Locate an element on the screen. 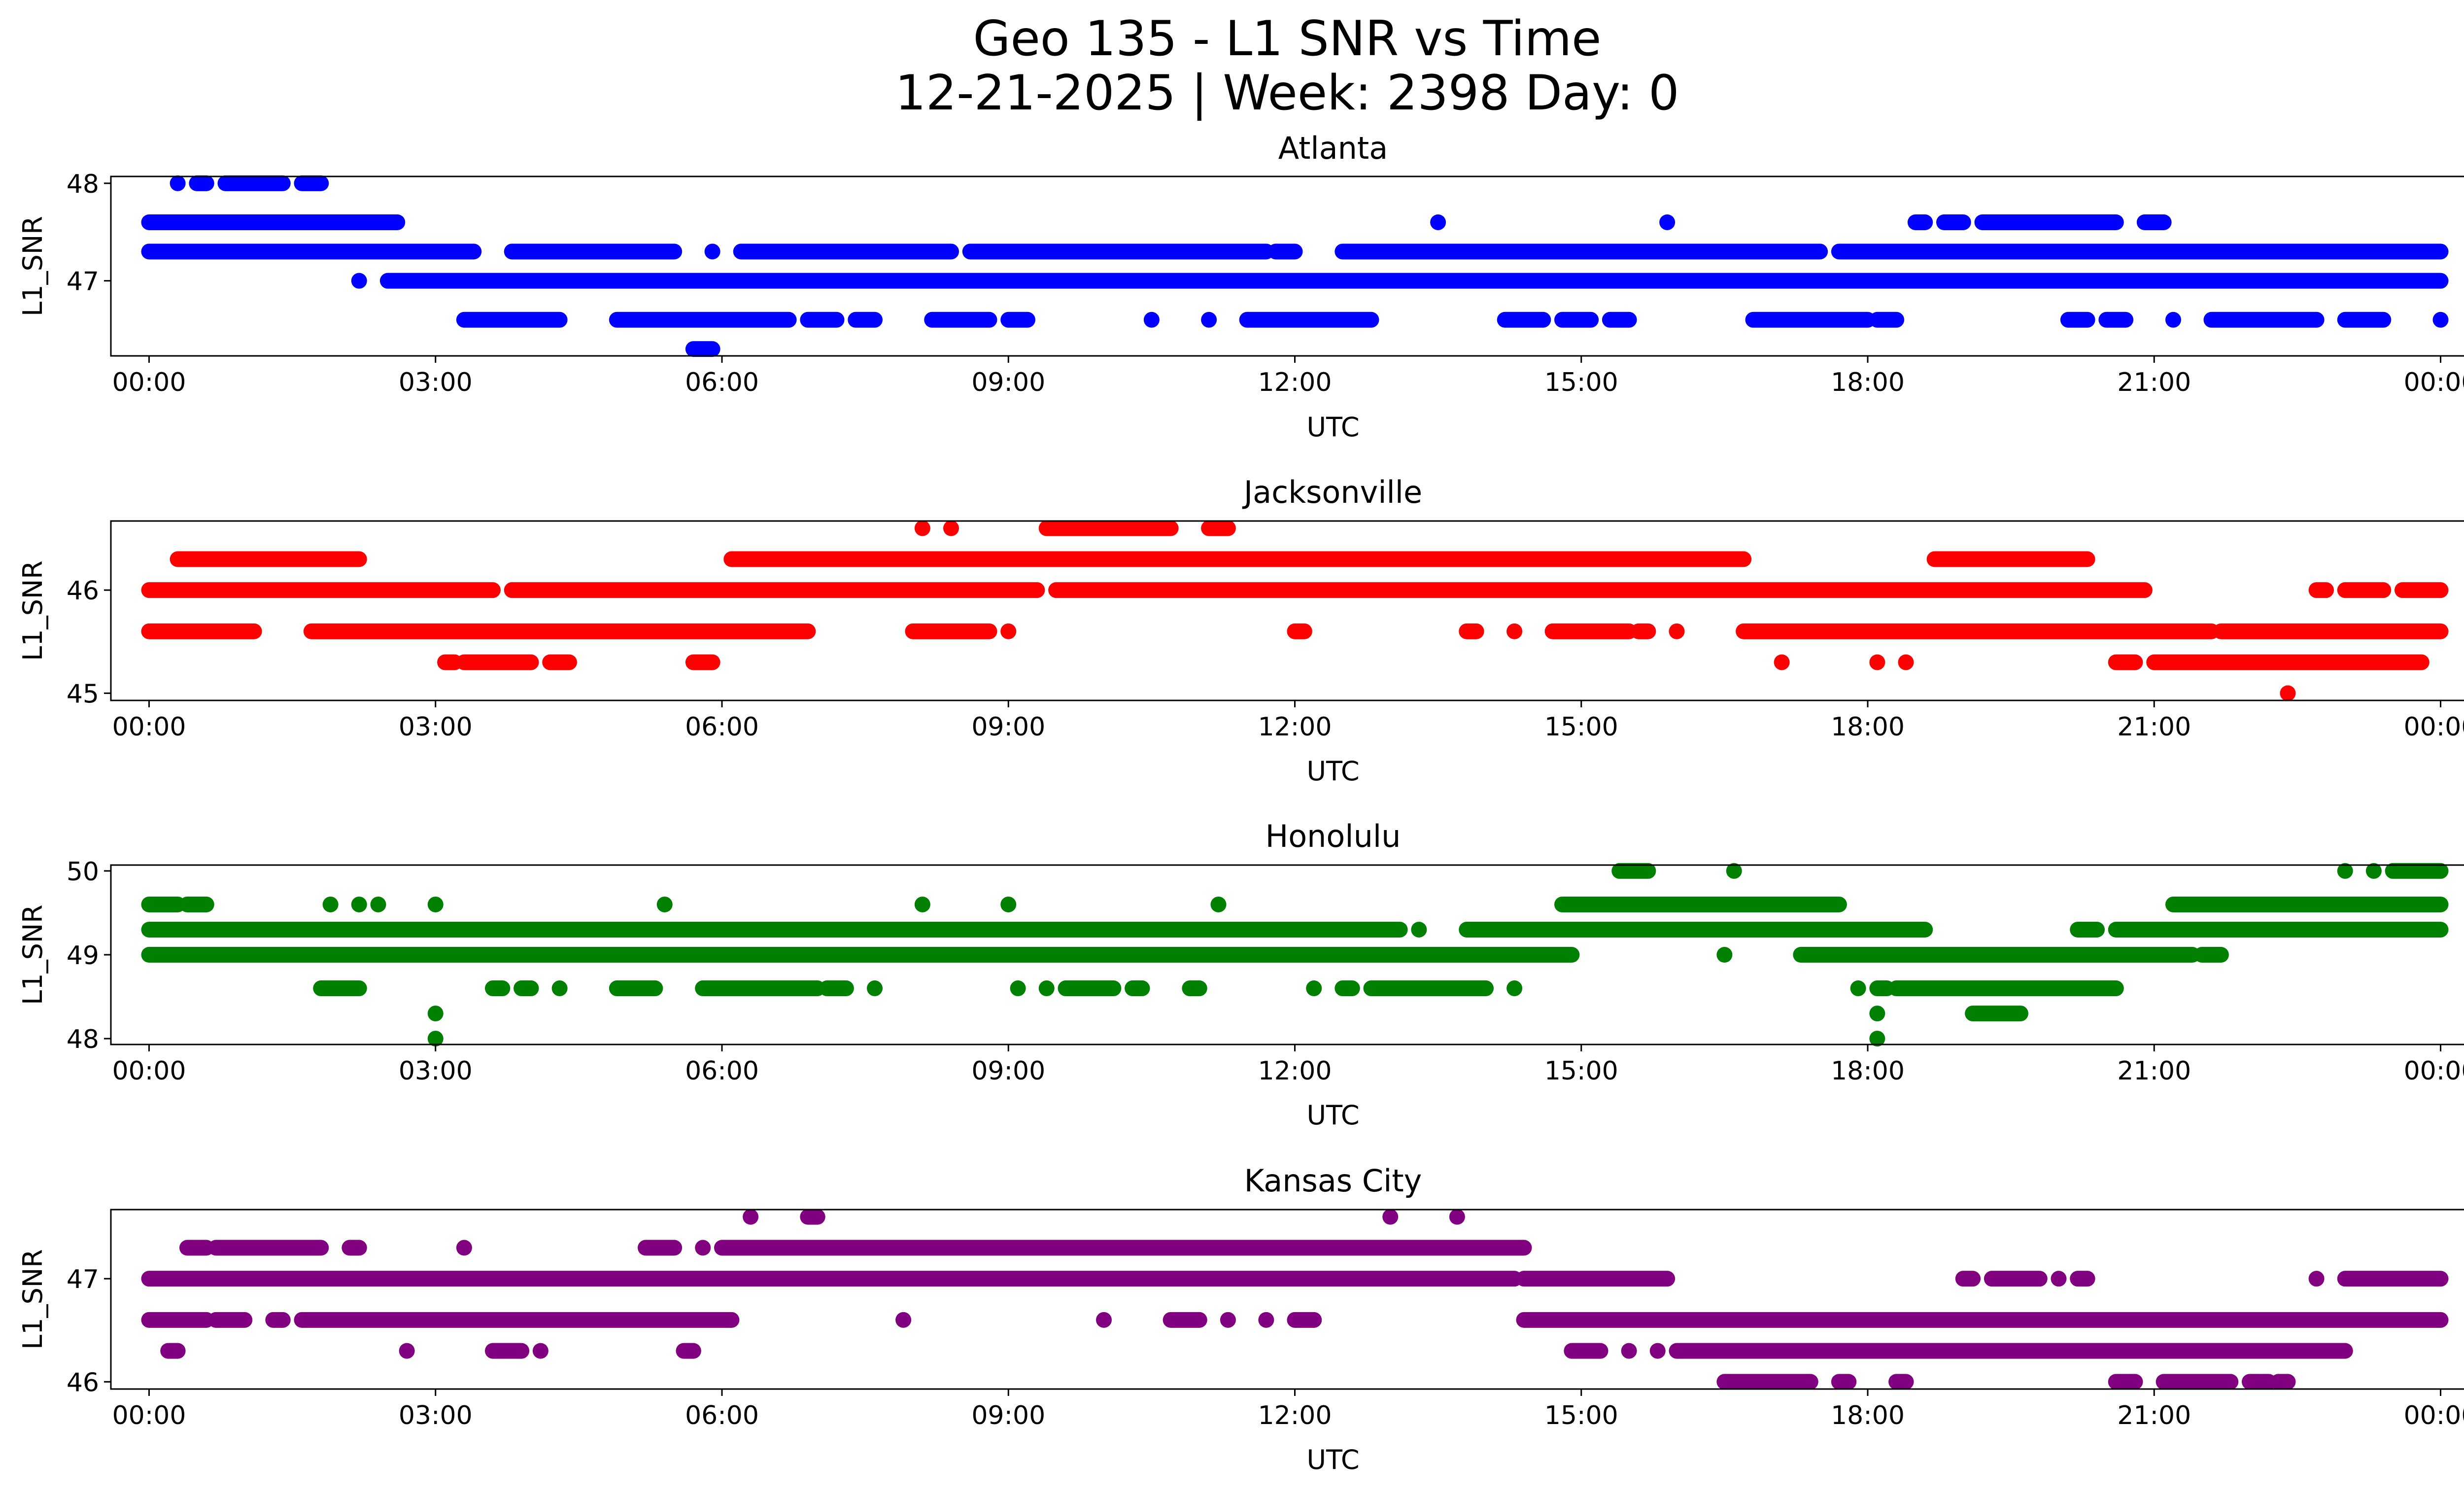 This screenshot has height=1495, width=2464. figure-title-line-2: 12-21-2025 | Week: 2398 Day: 0 is located at coordinates (1287, 93).